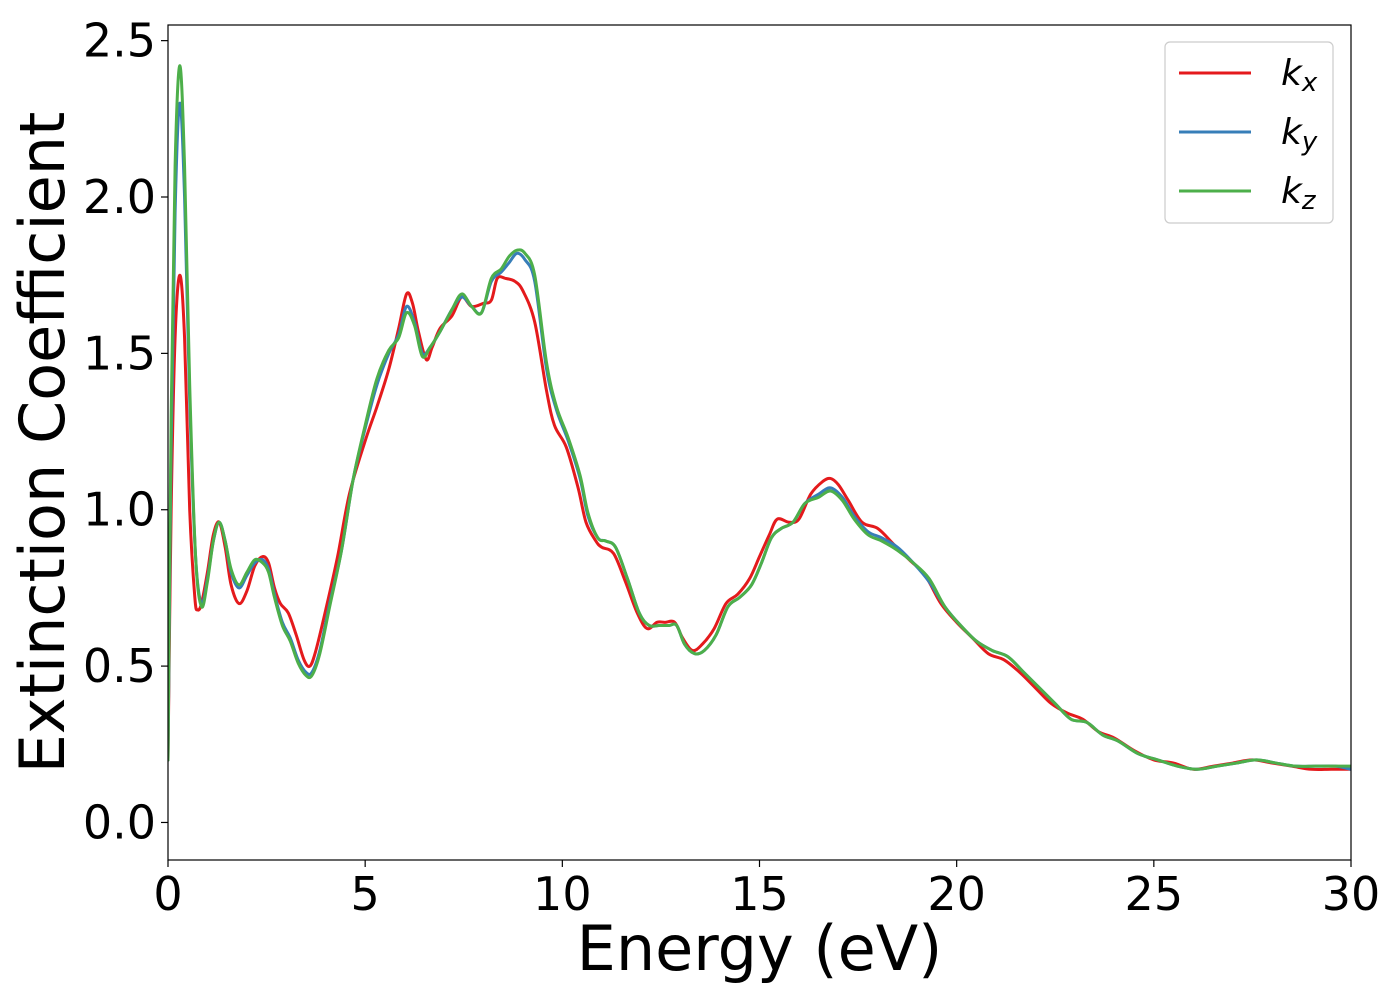 The height and width of the screenshot is (1004, 1400). What do you see at coordinates (125, 431) in the screenshot?
I see `y-axis: 0.0 0.5 1.0 1.5 2.0 2.5` at bounding box center [125, 431].